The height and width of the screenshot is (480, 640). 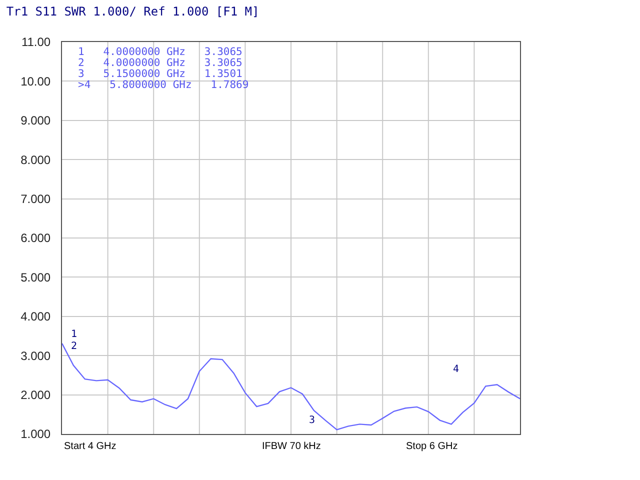 What do you see at coordinates (74, 334) in the screenshot?
I see `annotation: 1` at bounding box center [74, 334].